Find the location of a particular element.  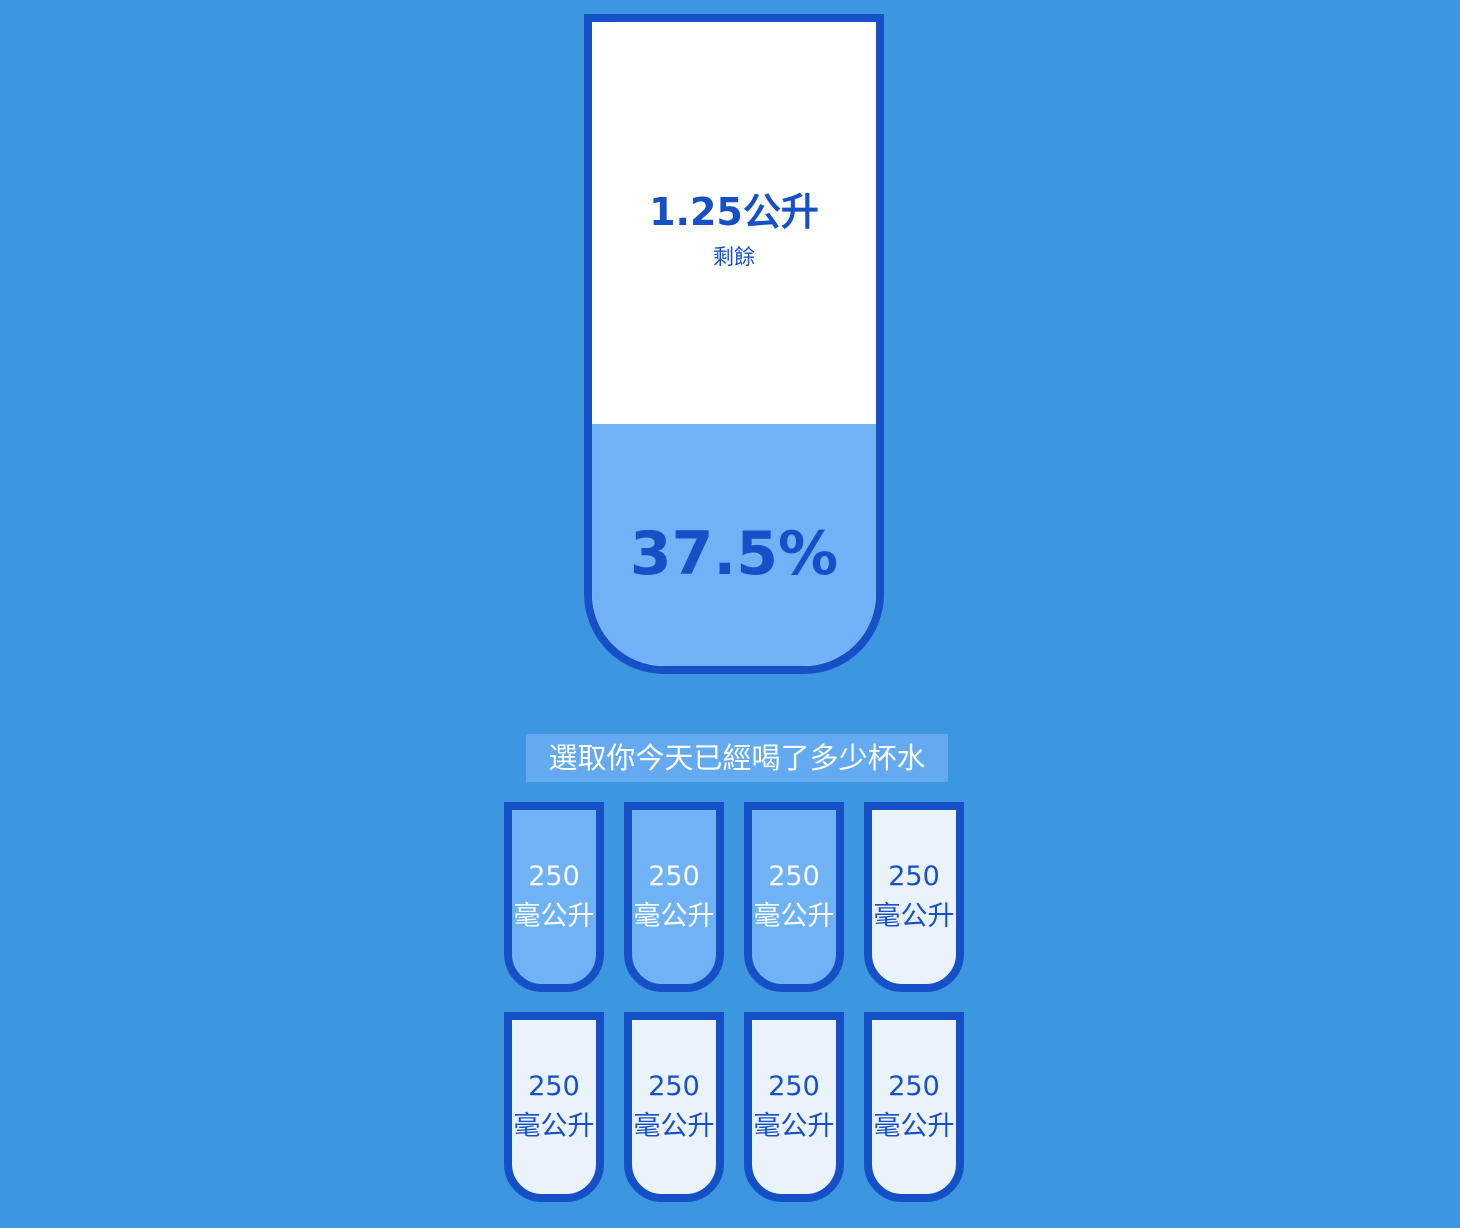

remained-area: 1.25公升 剩餘 is located at coordinates (734, 223).